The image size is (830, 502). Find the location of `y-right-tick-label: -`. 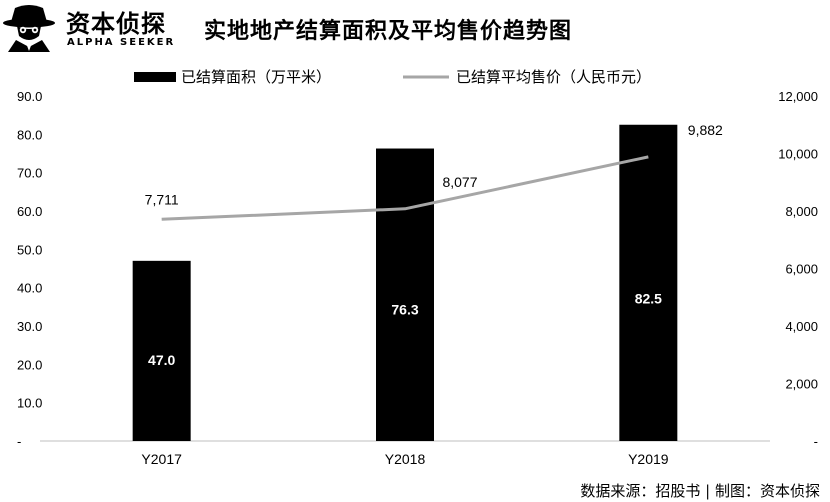

y-right-tick-label: - is located at coordinates (816, 441).